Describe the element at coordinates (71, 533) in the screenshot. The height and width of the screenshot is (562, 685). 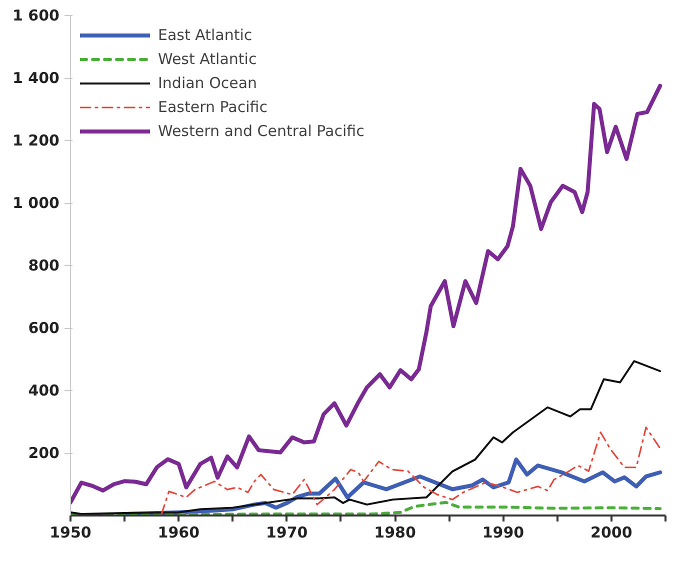
I see `x-tick-label: 1950` at that location.